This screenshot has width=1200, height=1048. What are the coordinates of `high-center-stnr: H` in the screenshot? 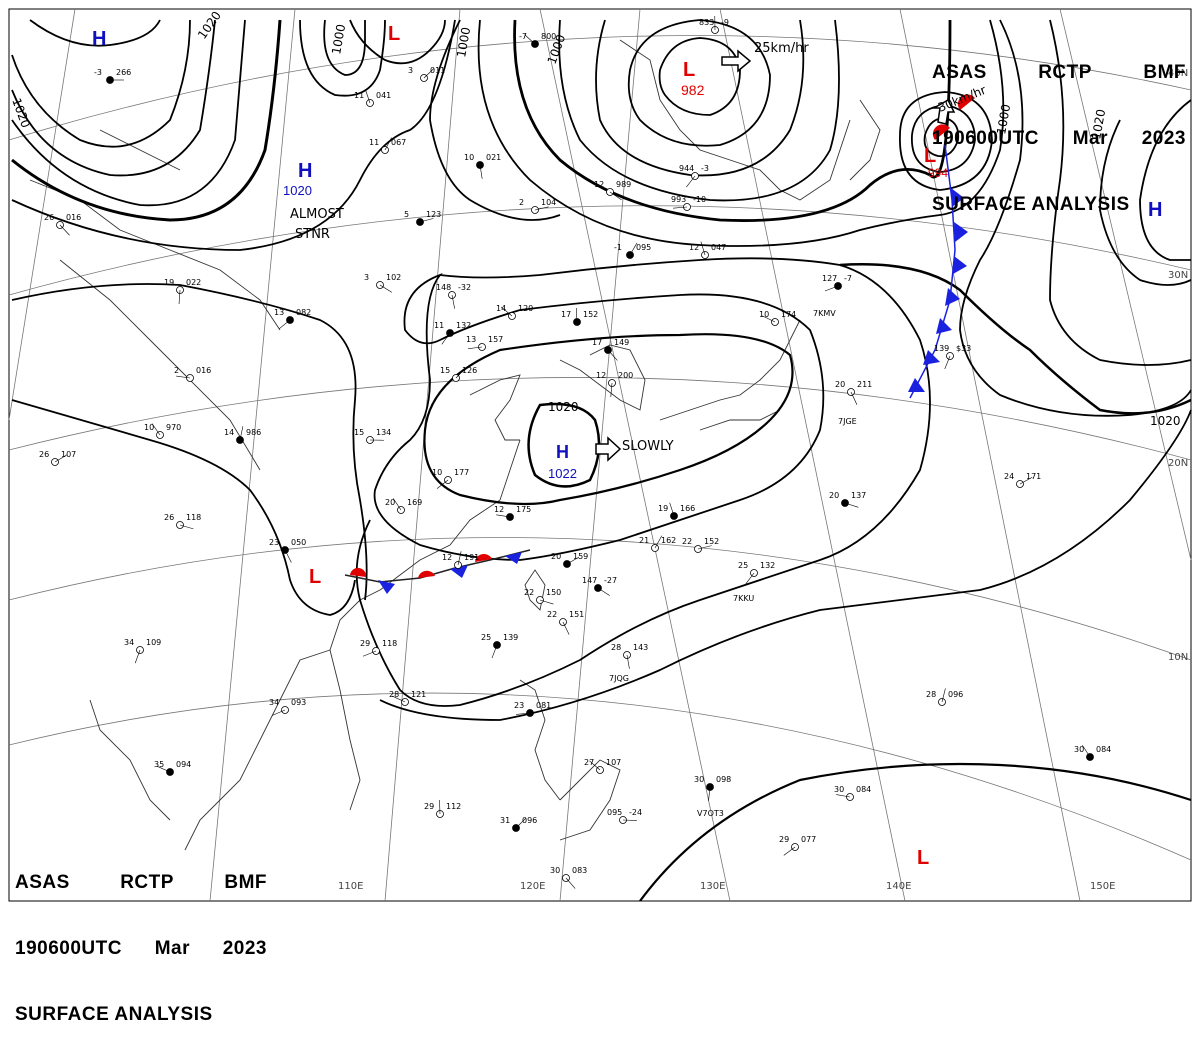 It's located at (305, 171).